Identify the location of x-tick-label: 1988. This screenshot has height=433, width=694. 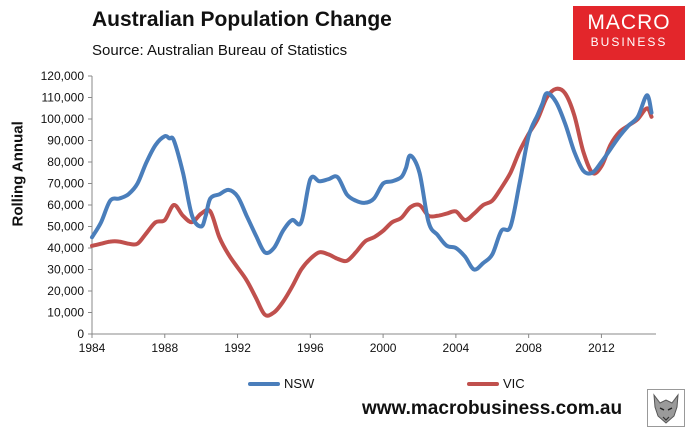
(164, 348).